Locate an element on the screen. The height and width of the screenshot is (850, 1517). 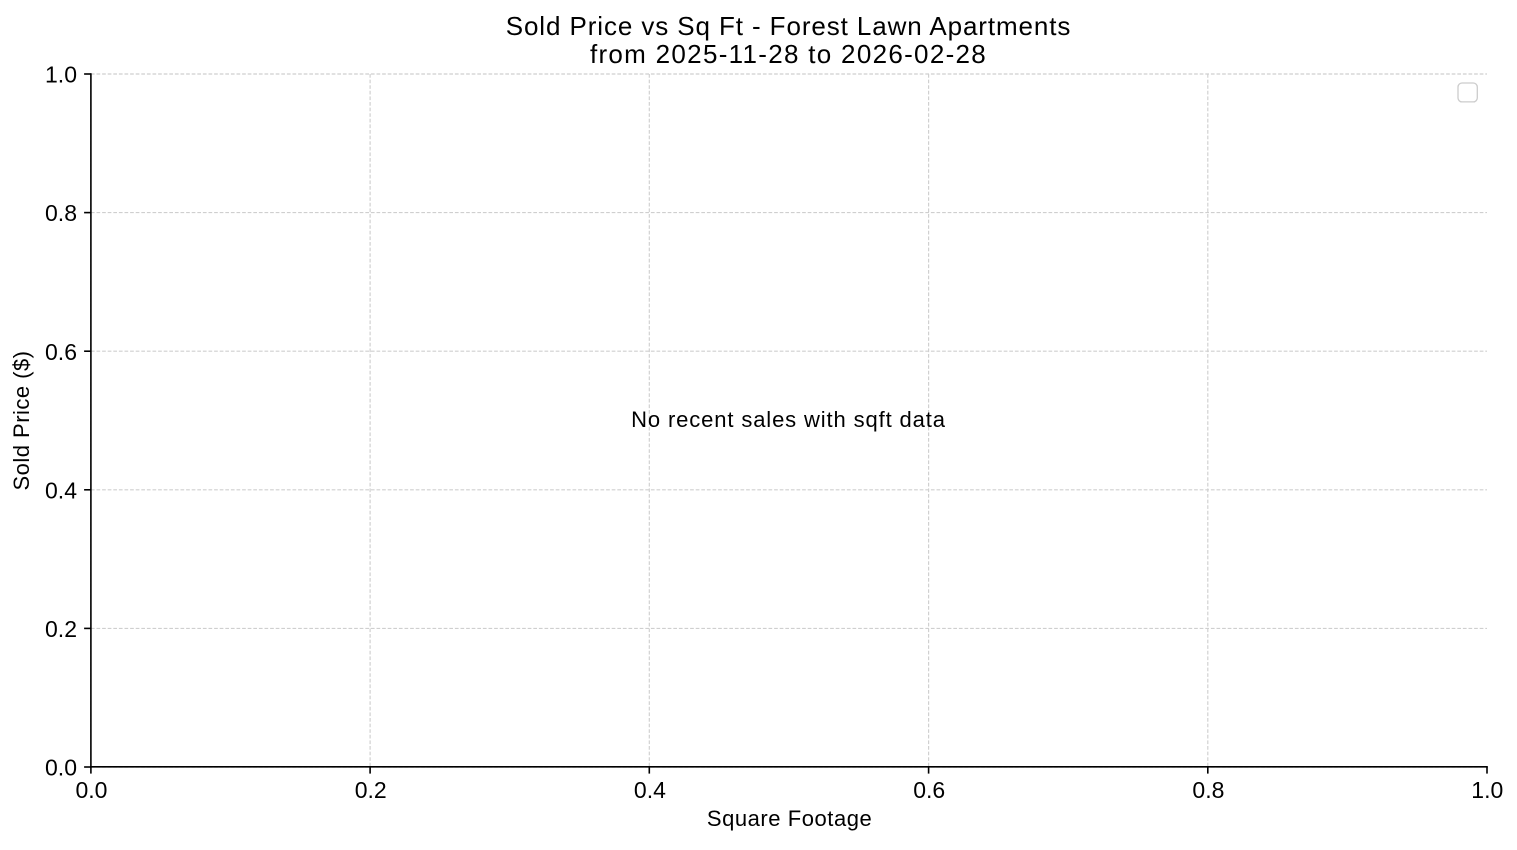
svg-text: Square Footage is located at coordinates (789, 818).